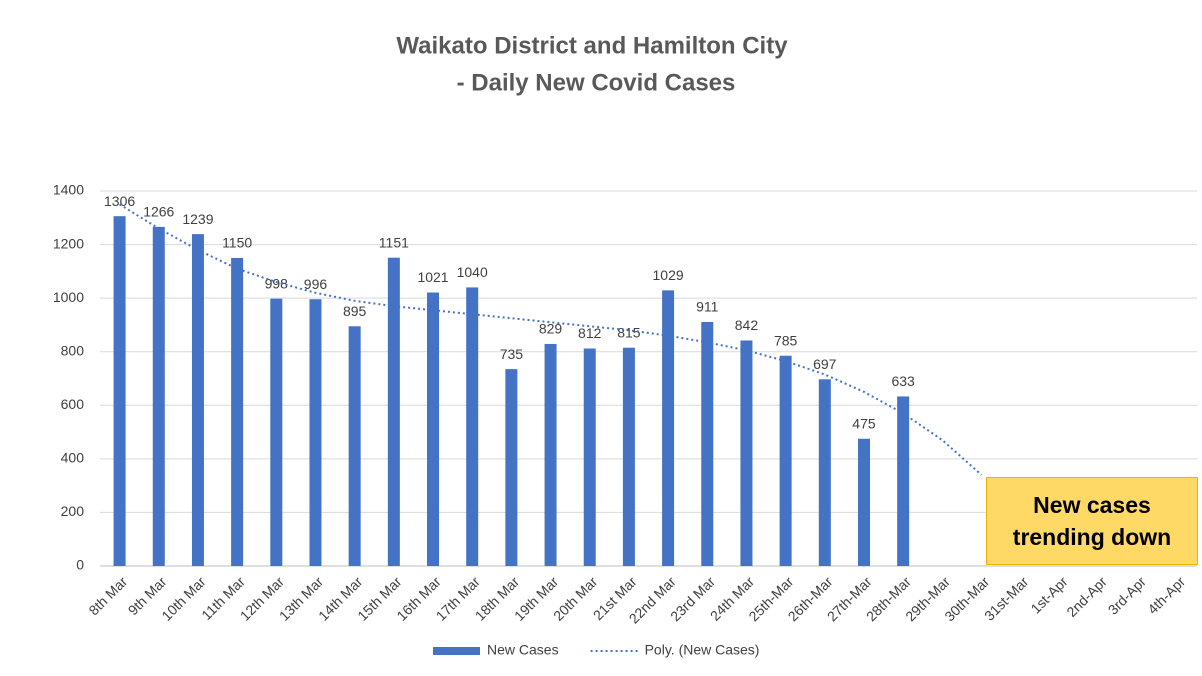  I want to click on y-tick-label: 0, so click(80, 565).